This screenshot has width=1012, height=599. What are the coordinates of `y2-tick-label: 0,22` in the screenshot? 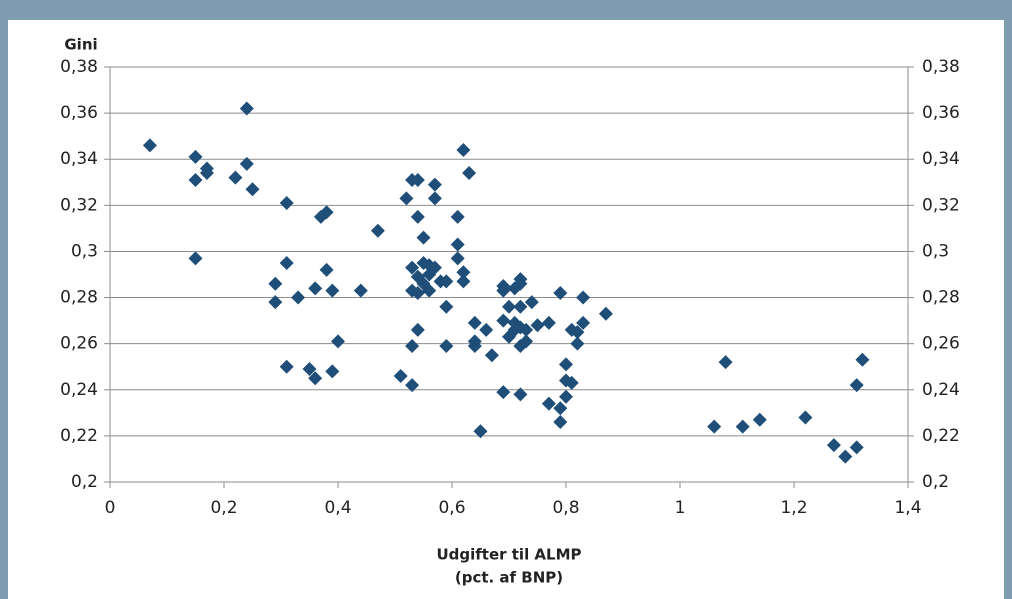 It's located at (941, 436).